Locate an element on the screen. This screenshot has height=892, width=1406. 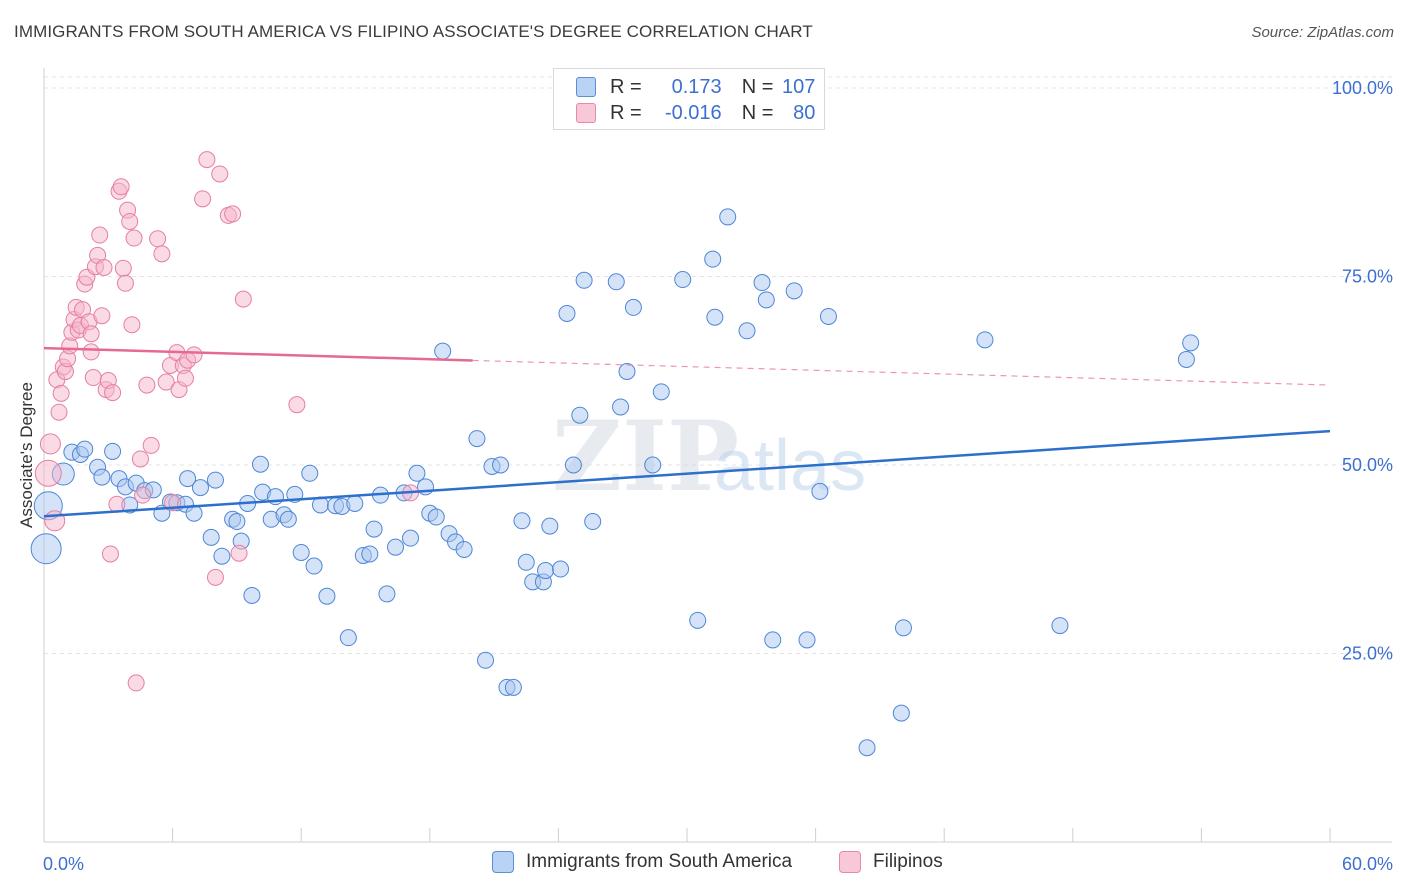
legend-label-south-america: Immigrants from South America is located at coordinates (659, 861).